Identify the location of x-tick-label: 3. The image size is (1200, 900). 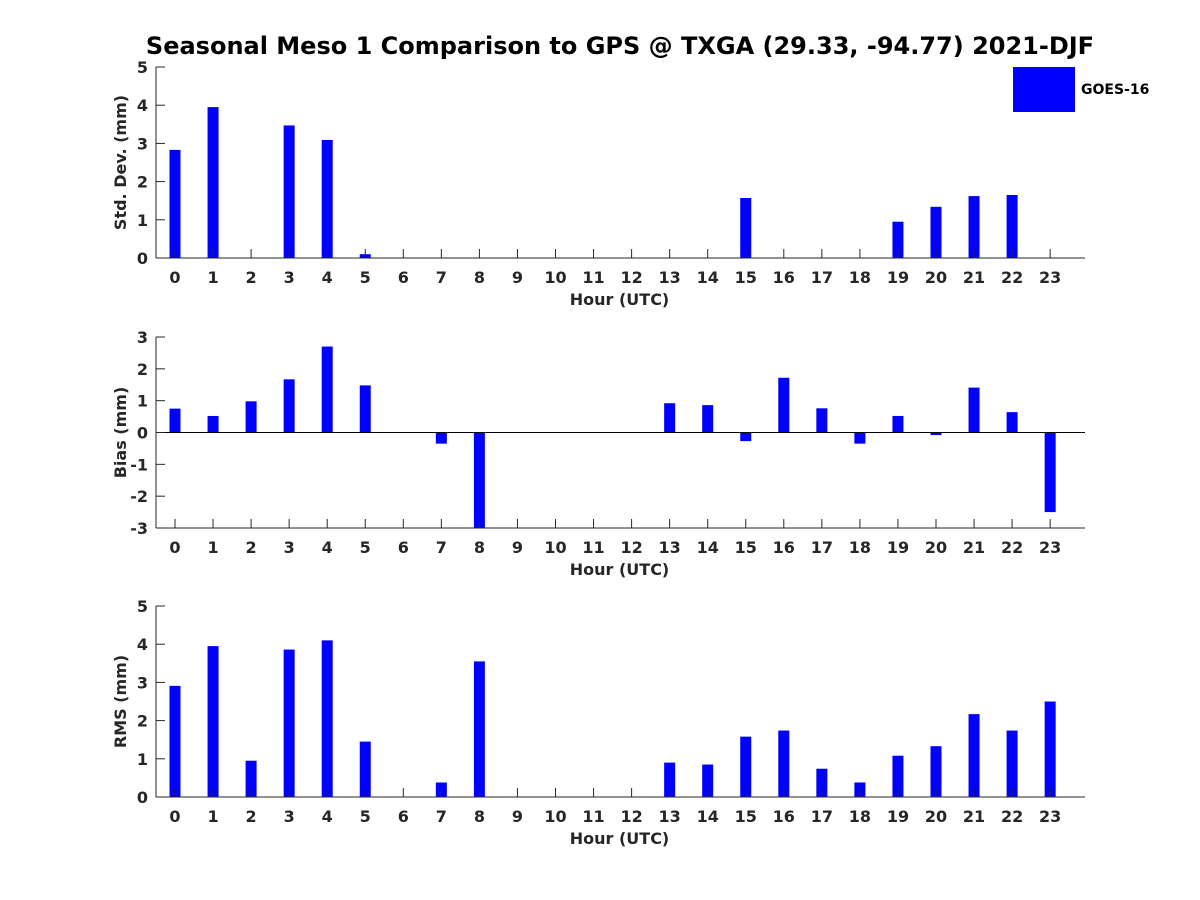
(289, 547).